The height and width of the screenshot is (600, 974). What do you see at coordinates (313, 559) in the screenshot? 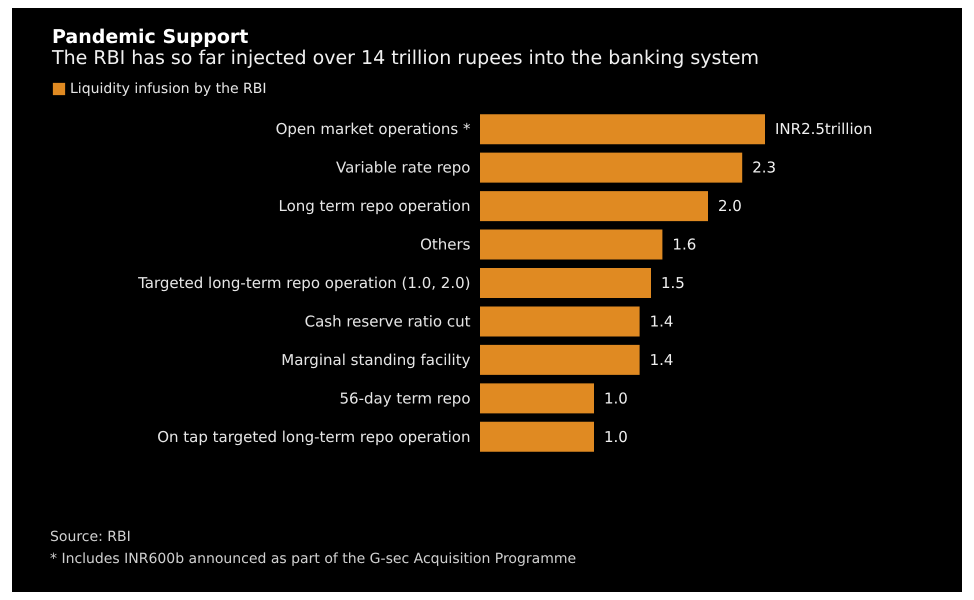
I see `text: * Includes INR600b announced as part of the G-sec Acquisition Programme` at bounding box center [313, 559].